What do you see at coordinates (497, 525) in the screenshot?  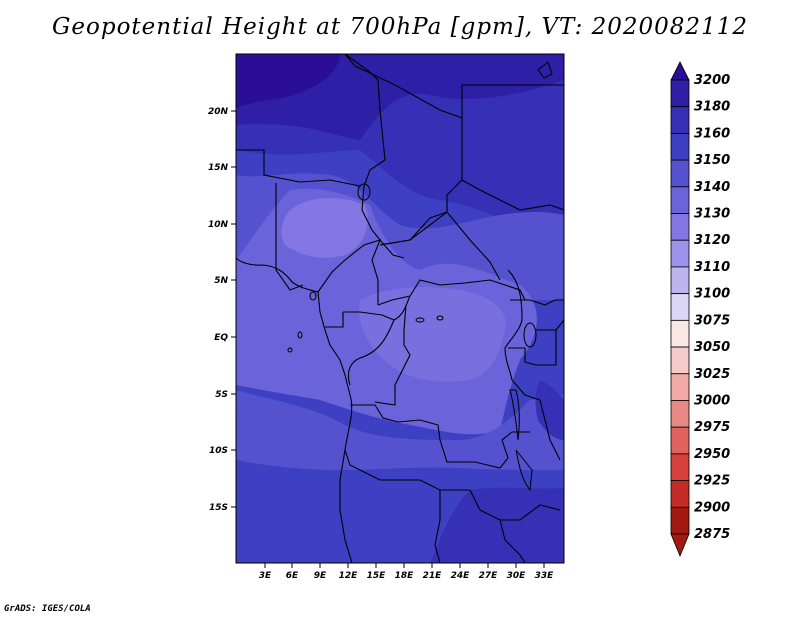 I see `contour-3180-south` at bounding box center [497, 525].